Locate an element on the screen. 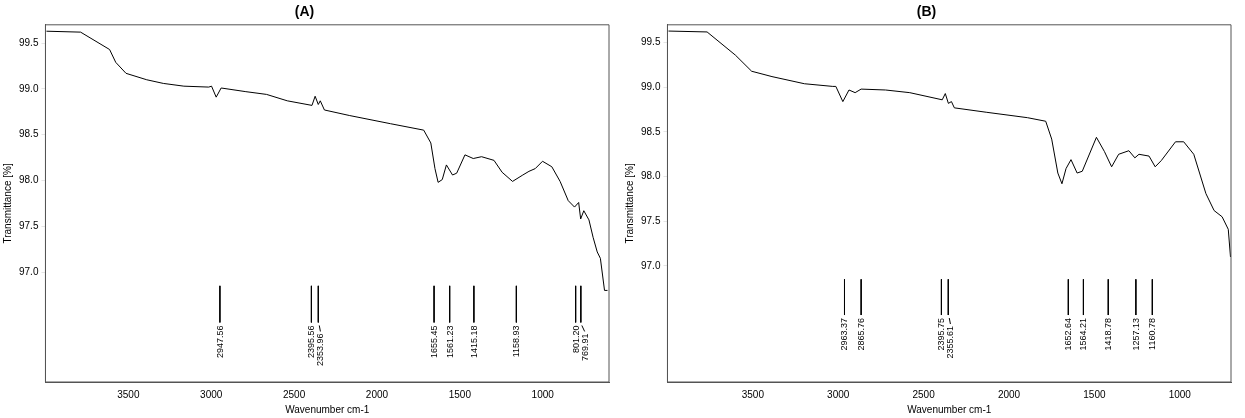 The height and width of the screenshot is (418, 1245). annotation: 2395.75 is located at coordinates (941, 334).